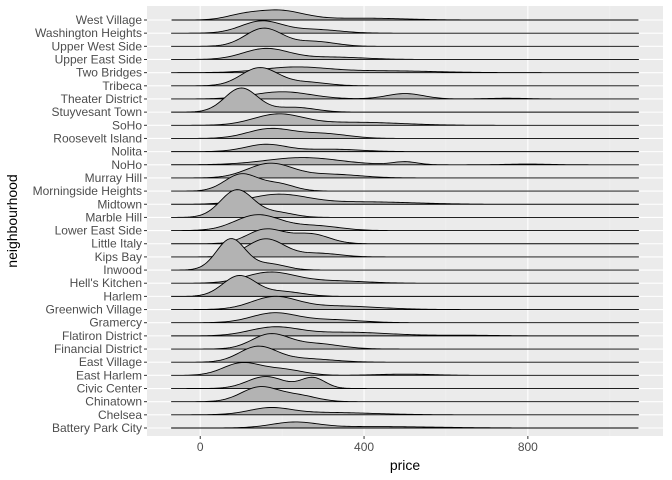 The width and height of the screenshot is (672, 480). Describe the element at coordinates (109, 389) in the screenshot. I see `y-tick-label: Civic Center` at that location.